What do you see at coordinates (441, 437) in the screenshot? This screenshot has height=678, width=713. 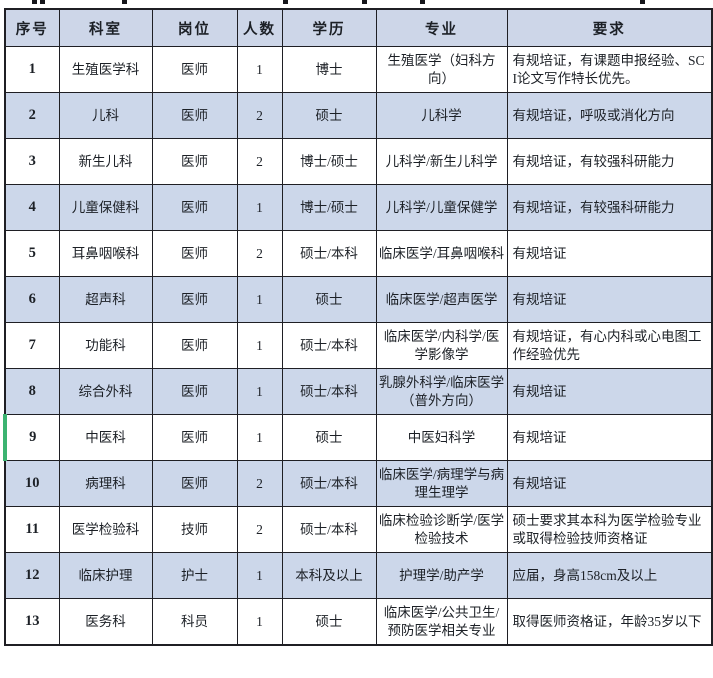 I see `cell-major: 中医妇科学` at bounding box center [441, 437].